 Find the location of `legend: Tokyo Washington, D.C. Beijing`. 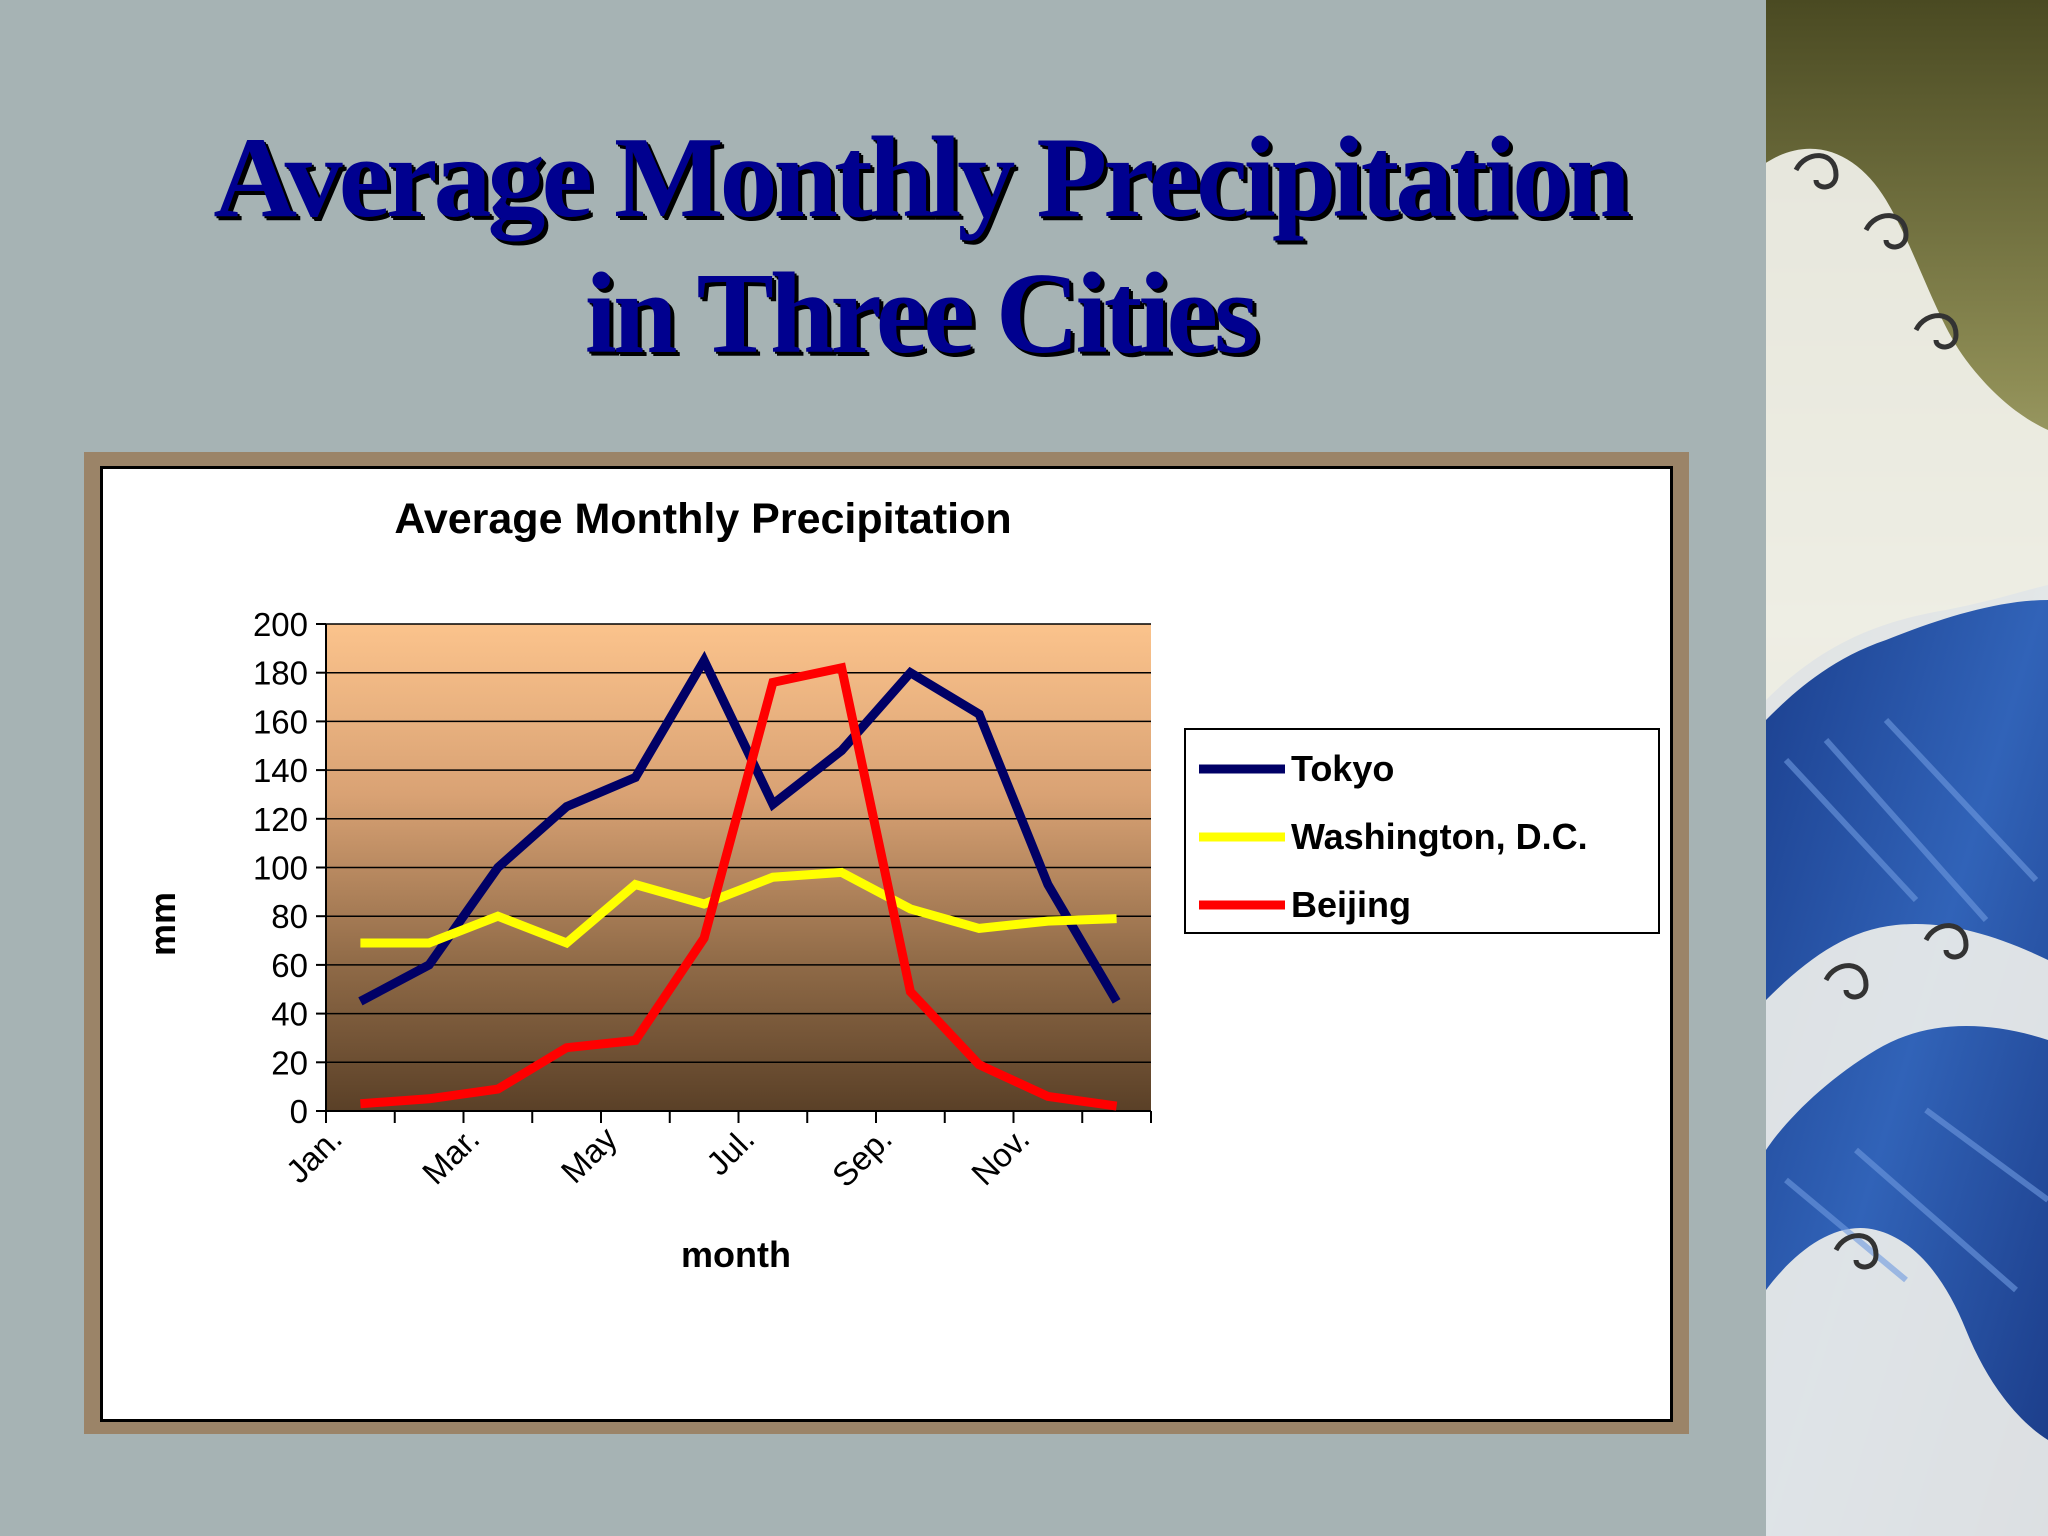

legend: Tokyo Washington, D.C. Beijing is located at coordinates (1422, 831).